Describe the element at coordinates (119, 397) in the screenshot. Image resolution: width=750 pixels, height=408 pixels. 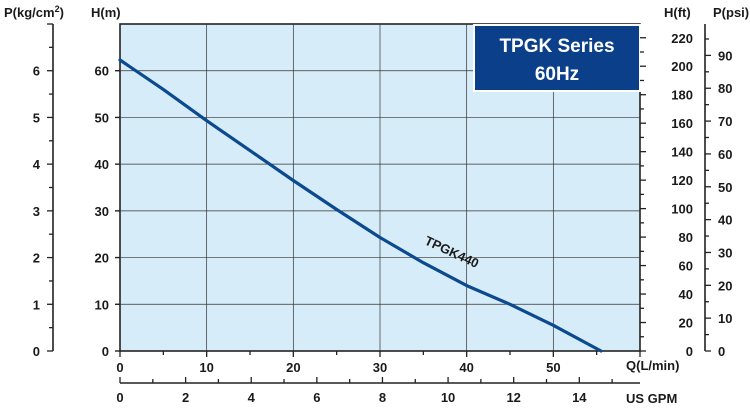
I see `tick-label-gpm: 0` at that location.